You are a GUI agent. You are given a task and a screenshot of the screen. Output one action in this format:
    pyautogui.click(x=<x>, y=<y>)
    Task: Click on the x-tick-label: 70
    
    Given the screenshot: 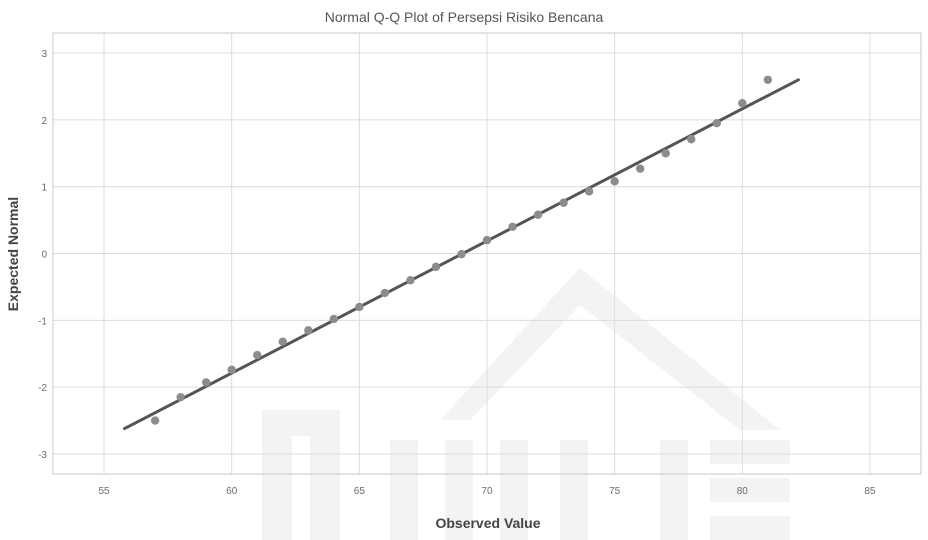 What is the action you would take?
    pyautogui.click(x=487, y=491)
    